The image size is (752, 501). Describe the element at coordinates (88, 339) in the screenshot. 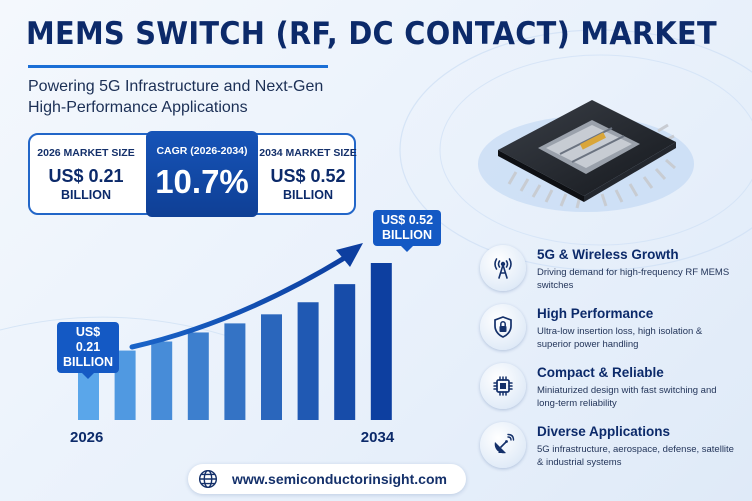

I see `callout-2026-line1: US$ 0.21` at that location.